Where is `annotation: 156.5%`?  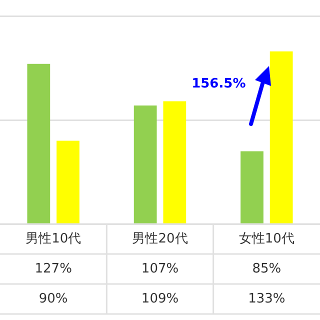
annotation: 156.5% is located at coordinates (219, 84).